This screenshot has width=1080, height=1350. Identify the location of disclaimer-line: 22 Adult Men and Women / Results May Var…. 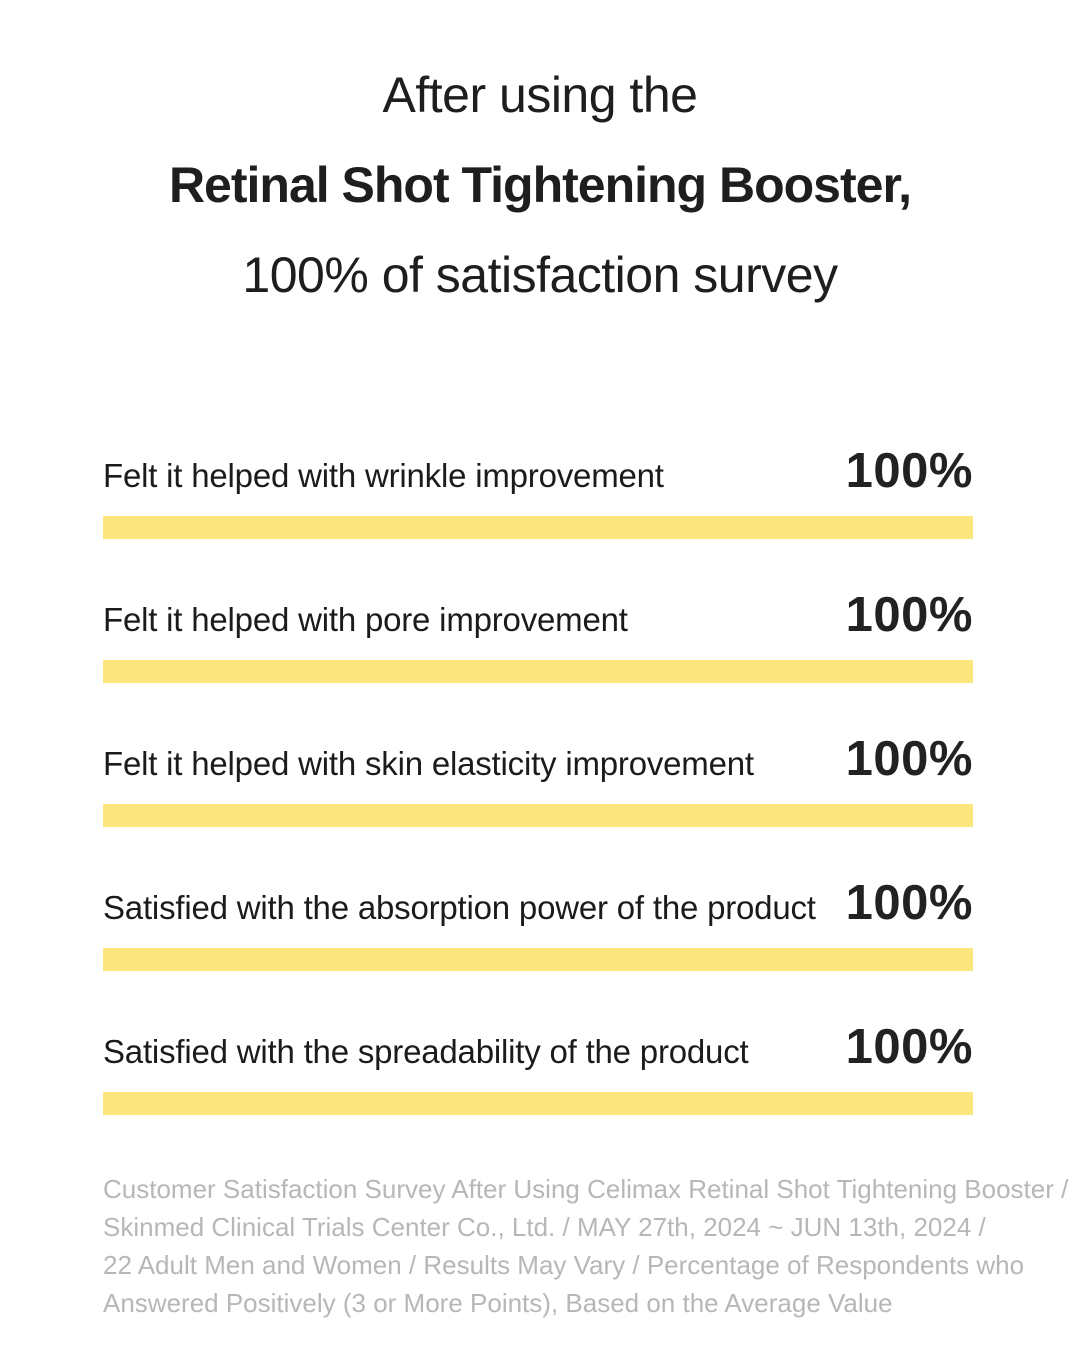
(564, 1265).